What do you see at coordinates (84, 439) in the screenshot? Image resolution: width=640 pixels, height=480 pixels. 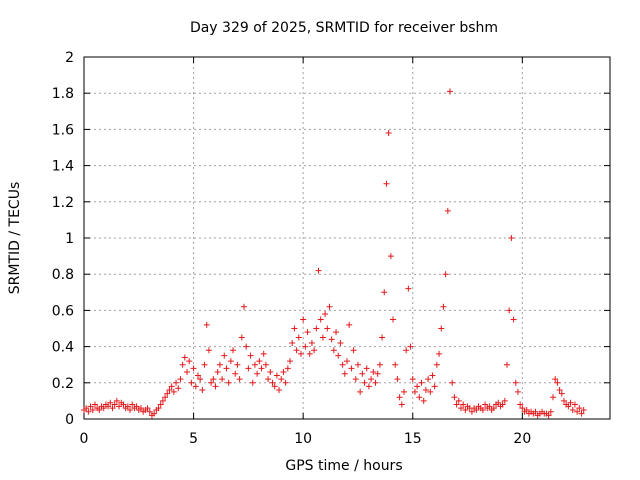 I see `x-tick-label: 0` at bounding box center [84, 439].